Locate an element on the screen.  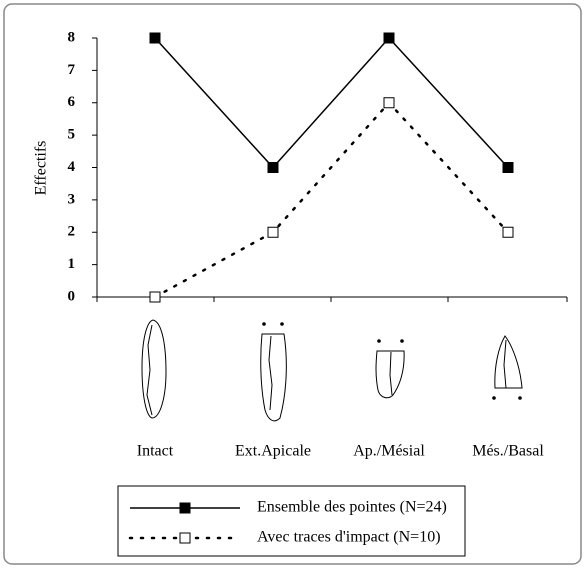
x-tick-label: Ext.Apicale is located at coordinates (273, 451).